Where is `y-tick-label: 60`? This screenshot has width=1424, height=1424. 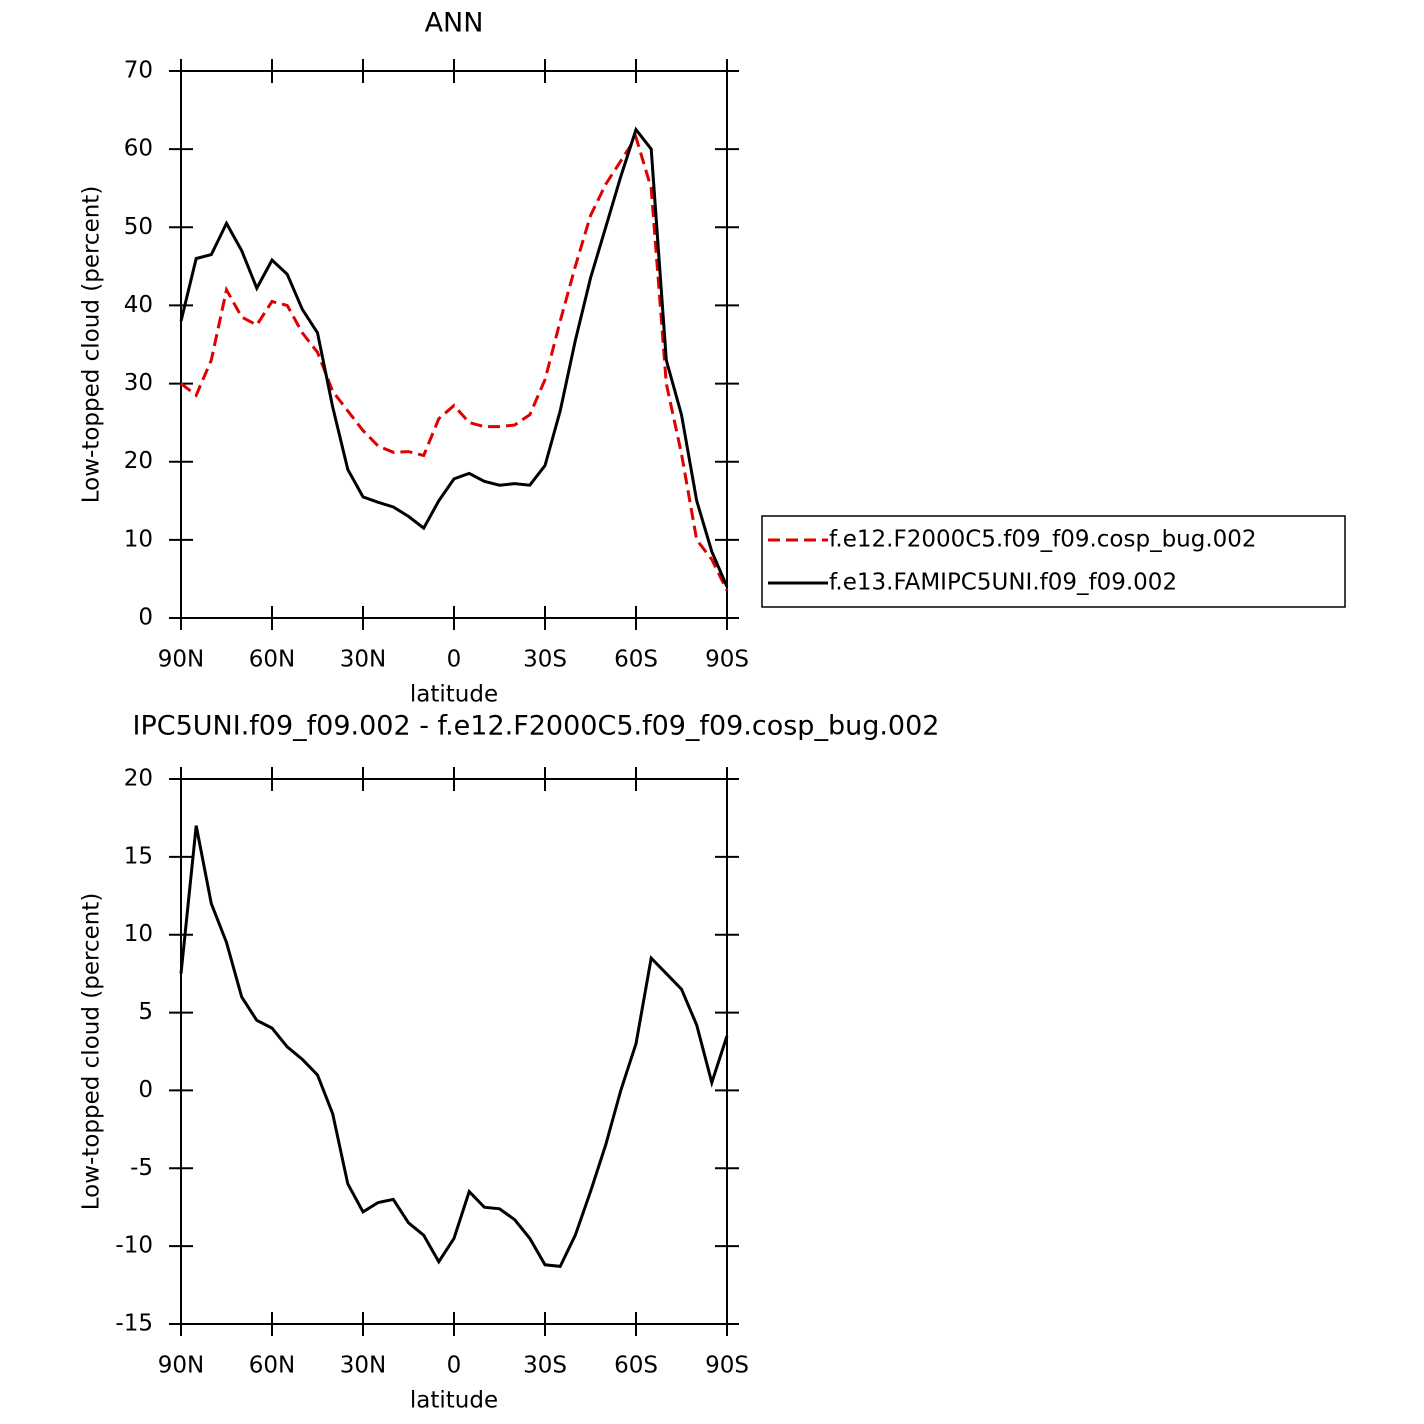
y-tick-label: 60 is located at coordinates (138, 149).